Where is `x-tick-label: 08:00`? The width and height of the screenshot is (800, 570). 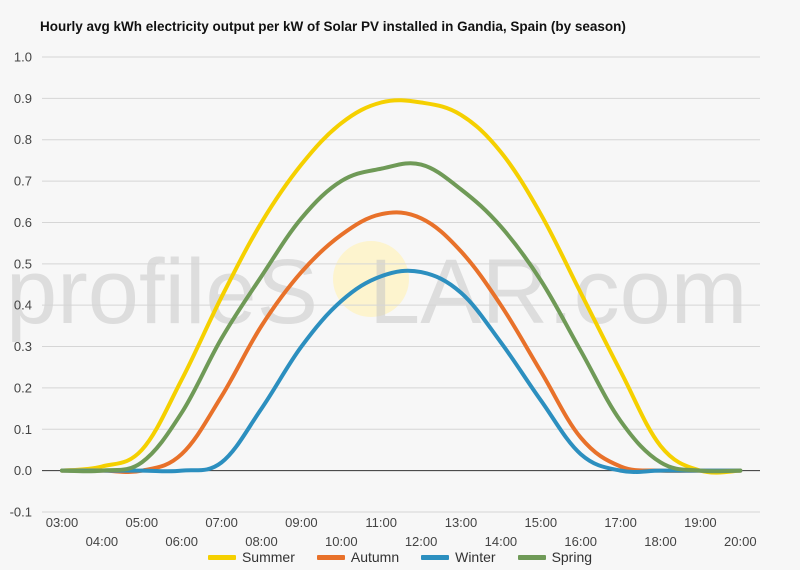 x-tick-label: 08:00 is located at coordinates (261, 541).